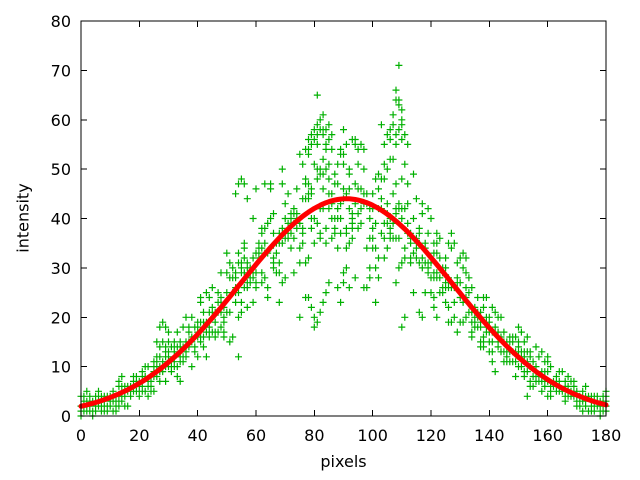  Describe the element at coordinates (256, 435) in the screenshot. I see `x-tick-label: 60` at that location.